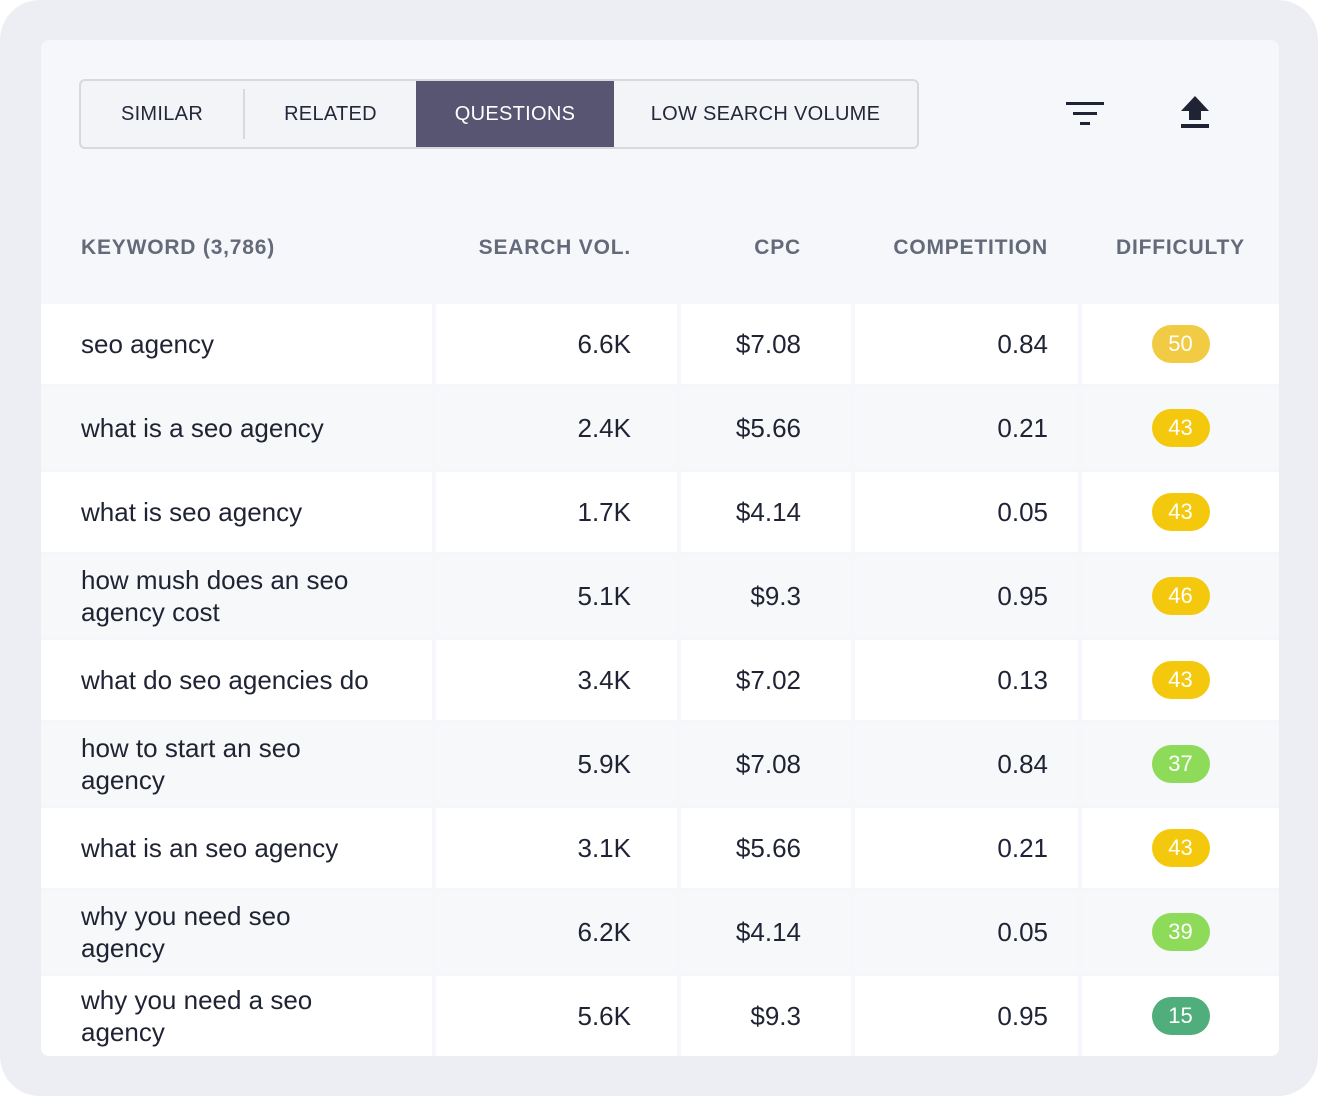 This screenshot has width=1318, height=1096. I want to click on table-row: what is a seo agency 2.4K $5.66 0.21 43, so click(660, 428).